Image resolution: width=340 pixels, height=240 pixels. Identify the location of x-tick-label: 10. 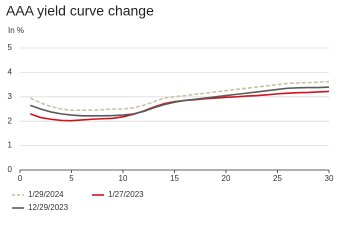
(123, 178).